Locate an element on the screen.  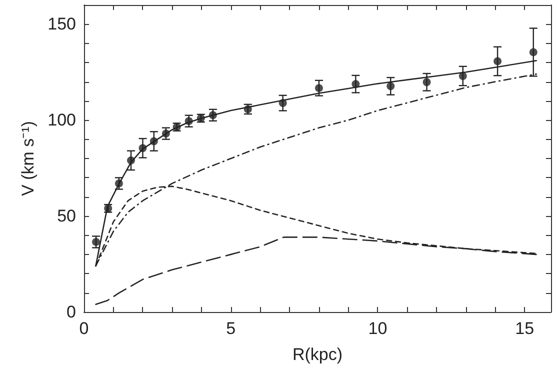
x-tick-label: 10 is located at coordinates (378, 328).